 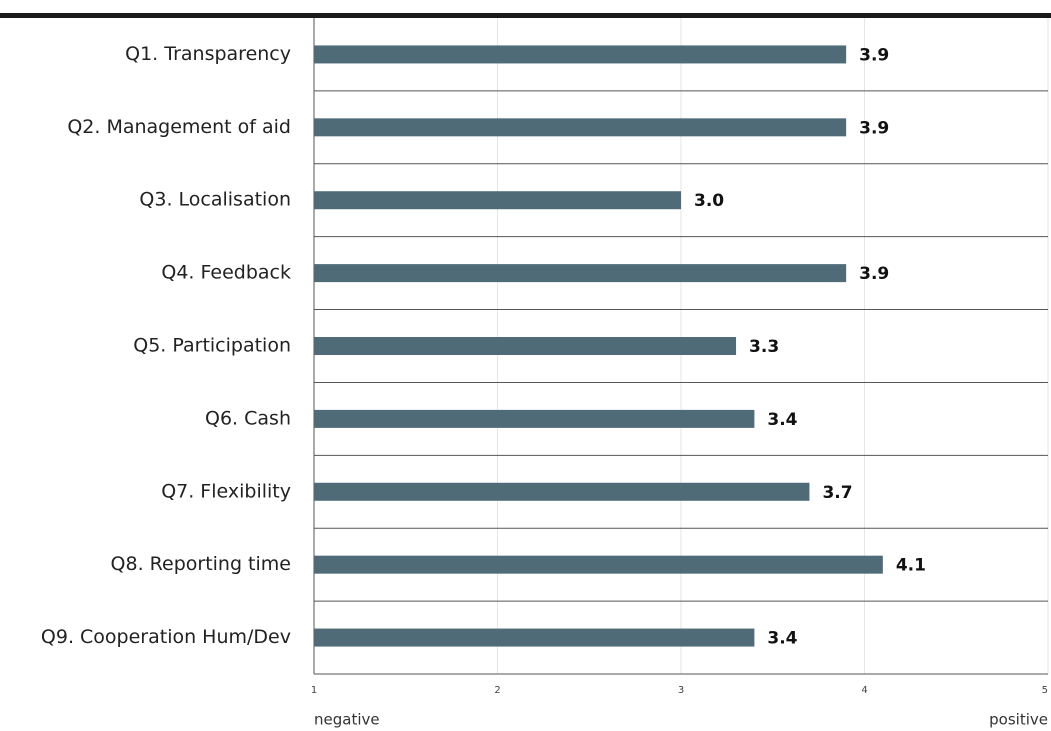 What do you see at coordinates (864, 690) in the screenshot?
I see `x-tick-label: 4` at bounding box center [864, 690].